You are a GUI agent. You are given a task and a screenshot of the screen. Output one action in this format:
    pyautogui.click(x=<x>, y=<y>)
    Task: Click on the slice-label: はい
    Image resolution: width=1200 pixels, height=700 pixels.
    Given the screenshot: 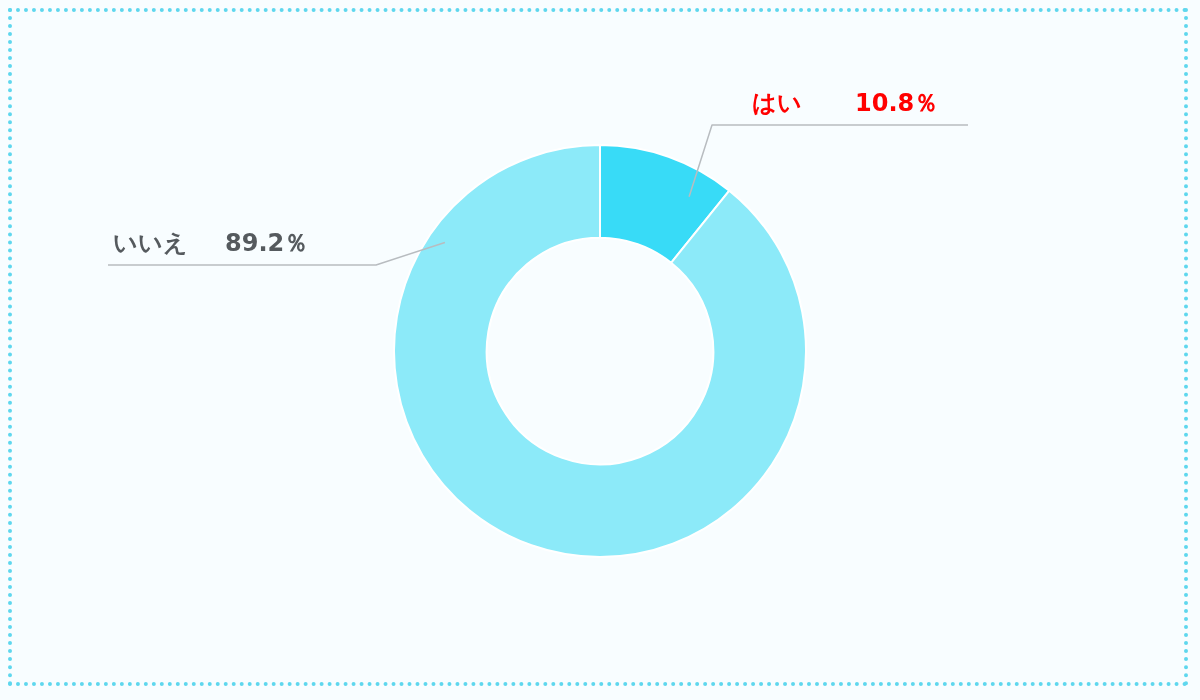 What is the action you would take?
    pyautogui.click(x=777, y=103)
    